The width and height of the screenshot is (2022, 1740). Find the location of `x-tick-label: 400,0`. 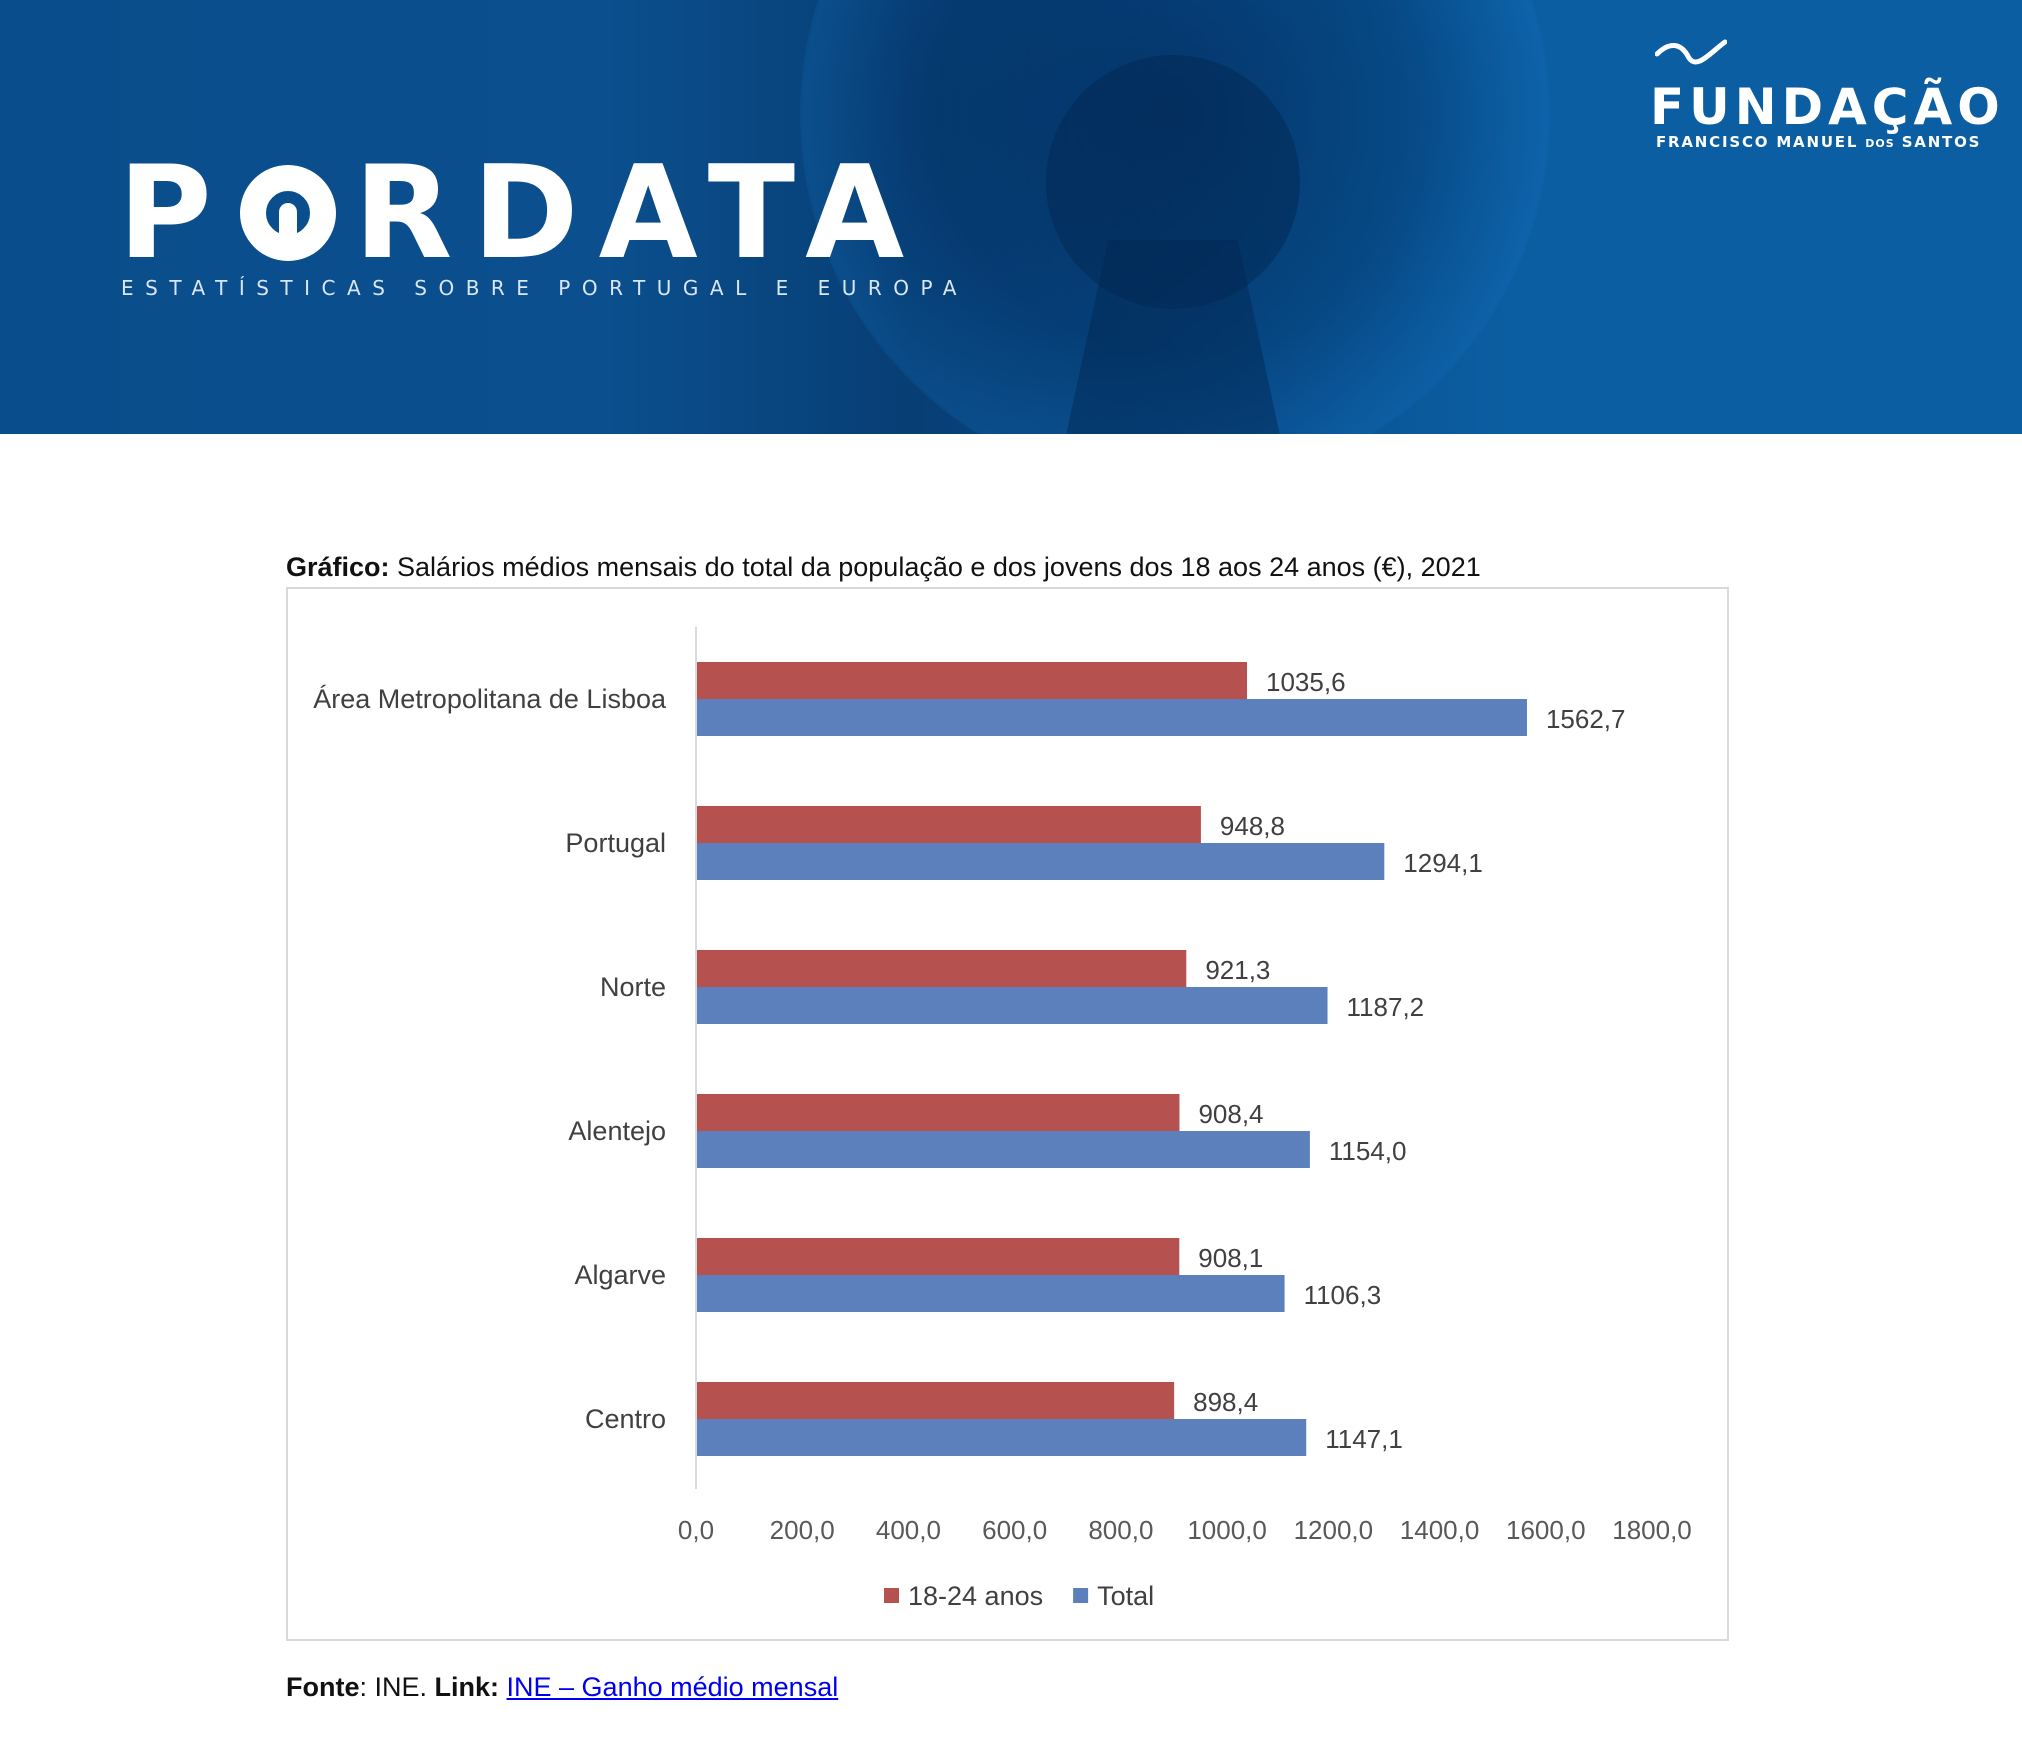

x-tick-label: 400,0 is located at coordinates (908, 1530).